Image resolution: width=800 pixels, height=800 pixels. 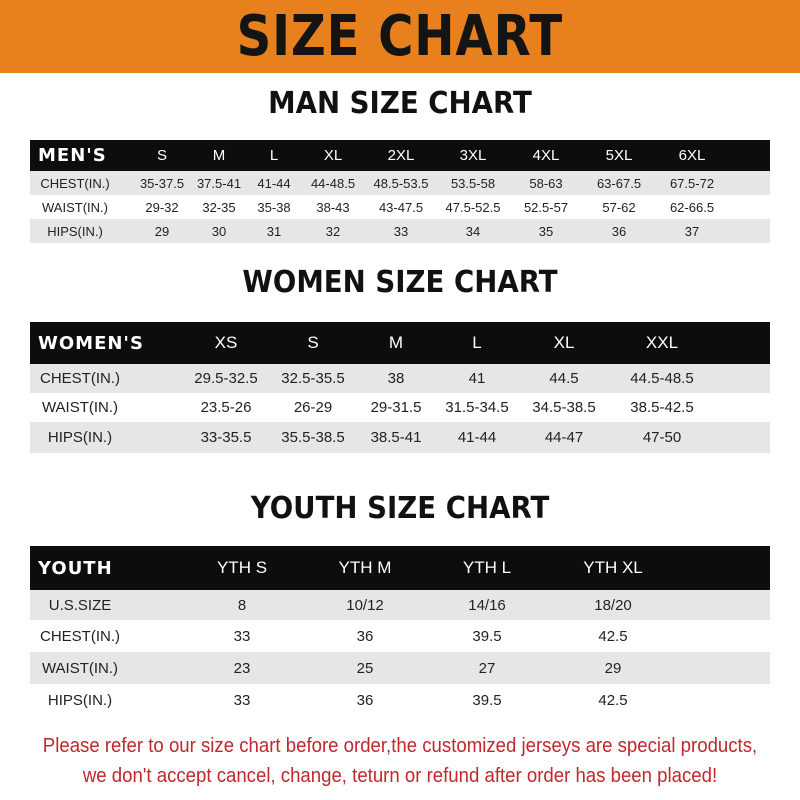 What do you see at coordinates (333, 207) in the screenshot?
I see `measurement-cell: 38-43` at bounding box center [333, 207].